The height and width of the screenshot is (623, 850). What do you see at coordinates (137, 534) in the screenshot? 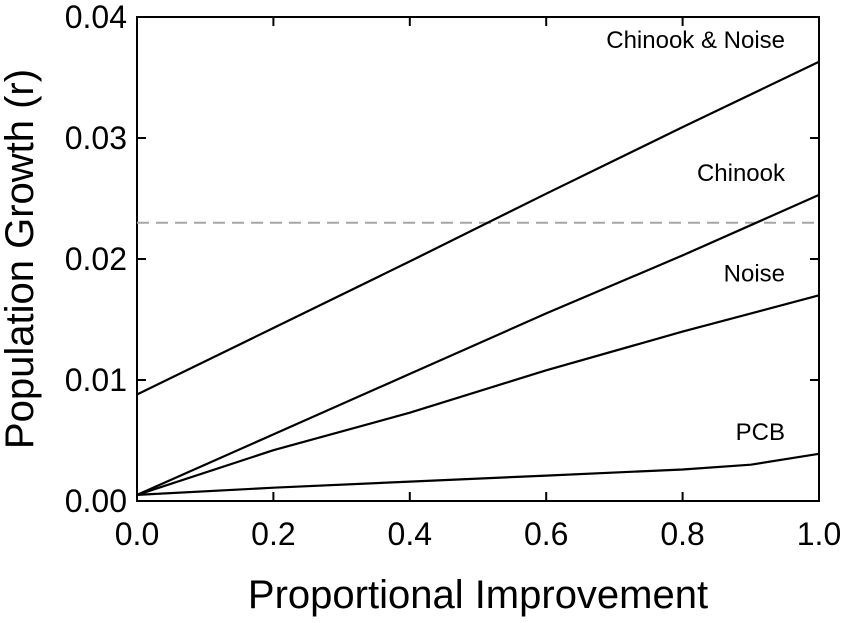
I see `x-tick-label: 0.0` at bounding box center [137, 534].